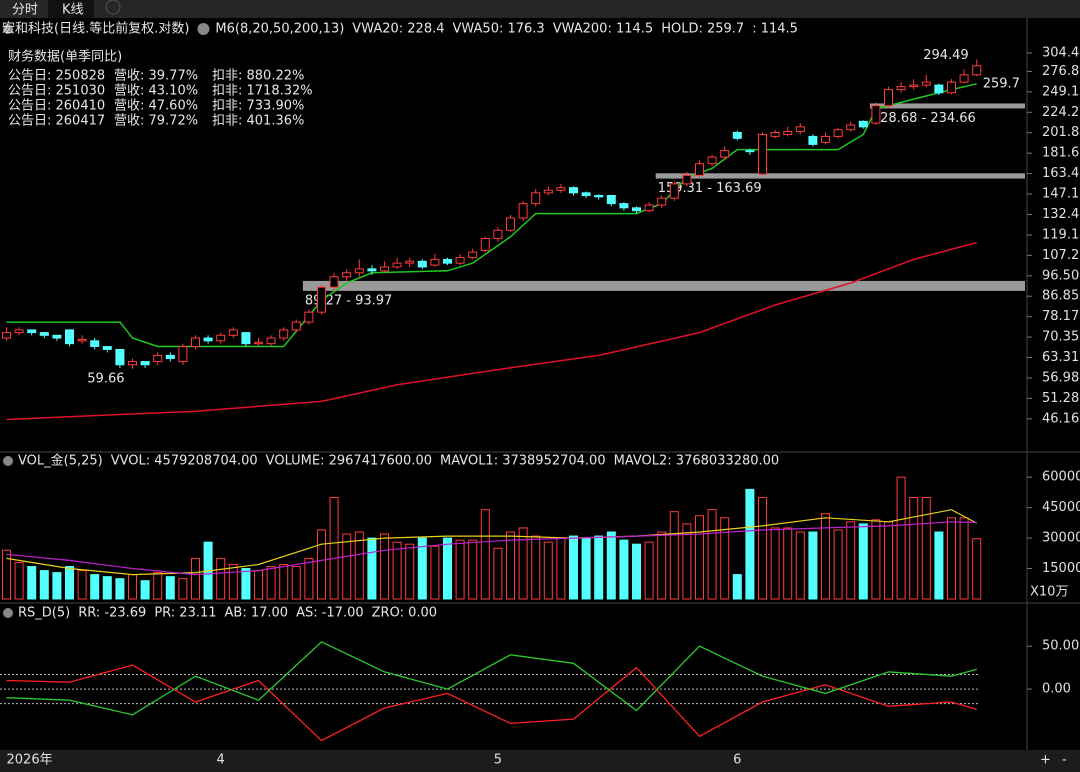 This screenshot has height=772, width=1080. What do you see at coordinates (1060, 153) in the screenshot?
I see `y-tick-label: 181.6` at bounding box center [1060, 153].